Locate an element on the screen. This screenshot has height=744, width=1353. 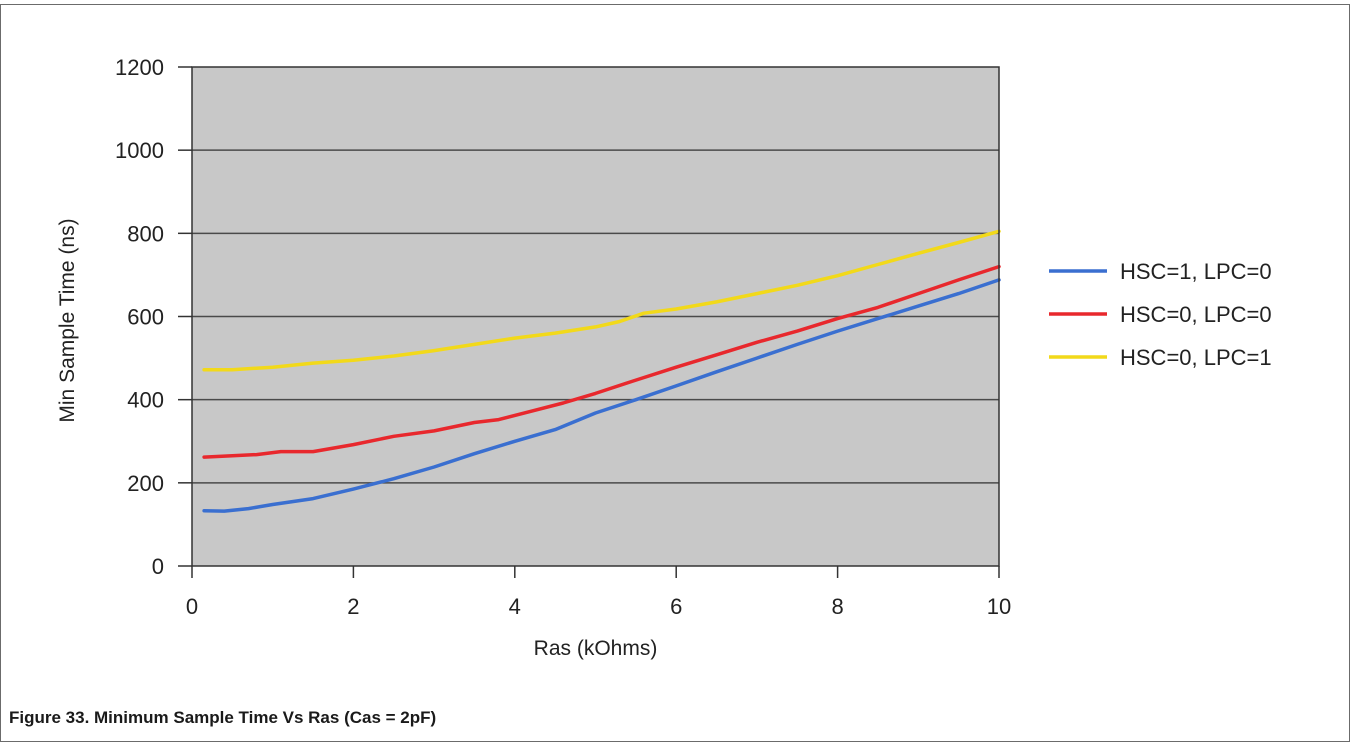
x-axis-title: Ras (kOhms) is located at coordinates (596, 648).